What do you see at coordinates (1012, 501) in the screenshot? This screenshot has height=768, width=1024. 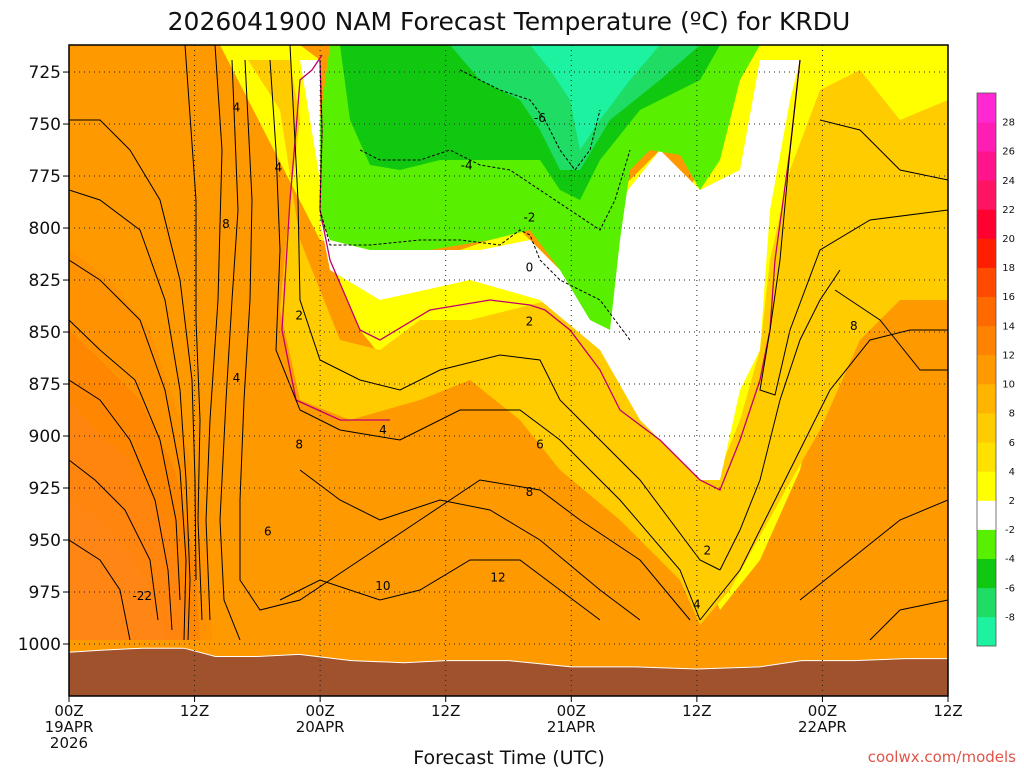 I see `colorbar-tick-label: 2` at bounding box center [1012, 501].